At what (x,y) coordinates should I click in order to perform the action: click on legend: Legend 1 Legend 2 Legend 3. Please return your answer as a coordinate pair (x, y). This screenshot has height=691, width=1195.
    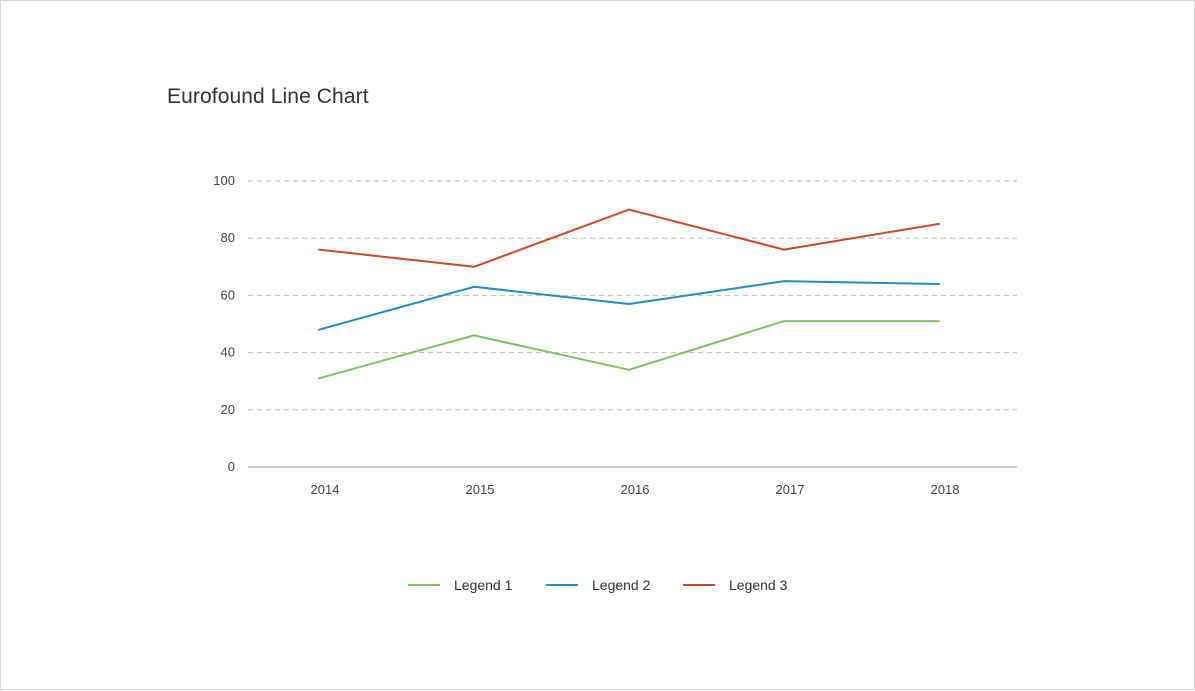
    Looking at the image, I should click on (598, 585).